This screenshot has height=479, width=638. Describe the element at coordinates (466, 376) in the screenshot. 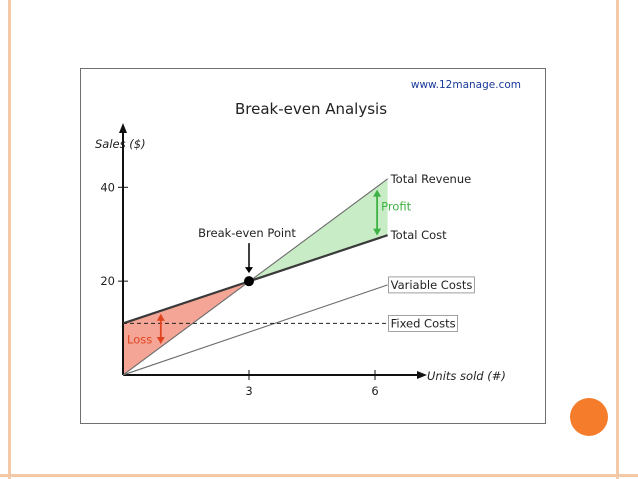

I see `x-axis-label: Units sold (#)` at that location.